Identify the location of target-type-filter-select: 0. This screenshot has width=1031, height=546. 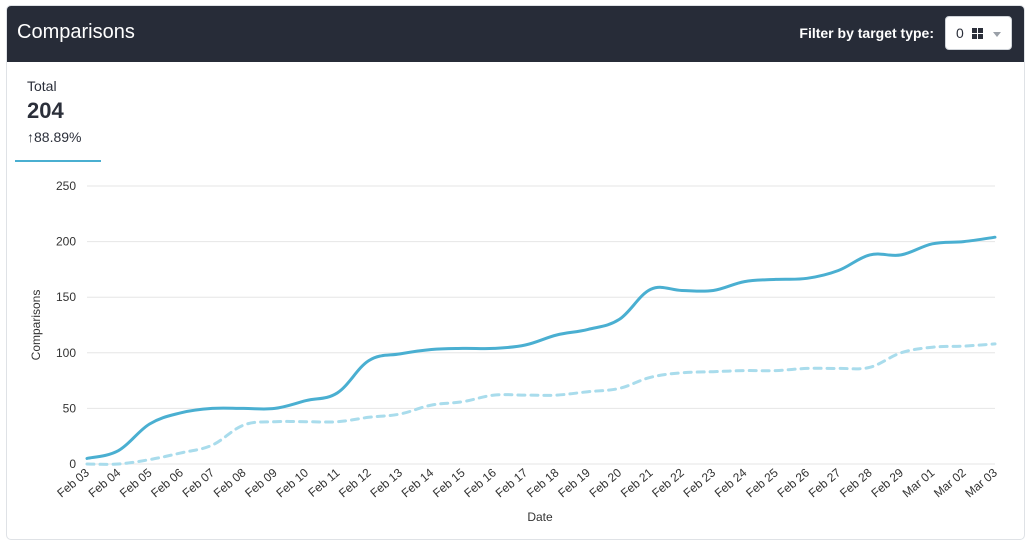
(978, 33).